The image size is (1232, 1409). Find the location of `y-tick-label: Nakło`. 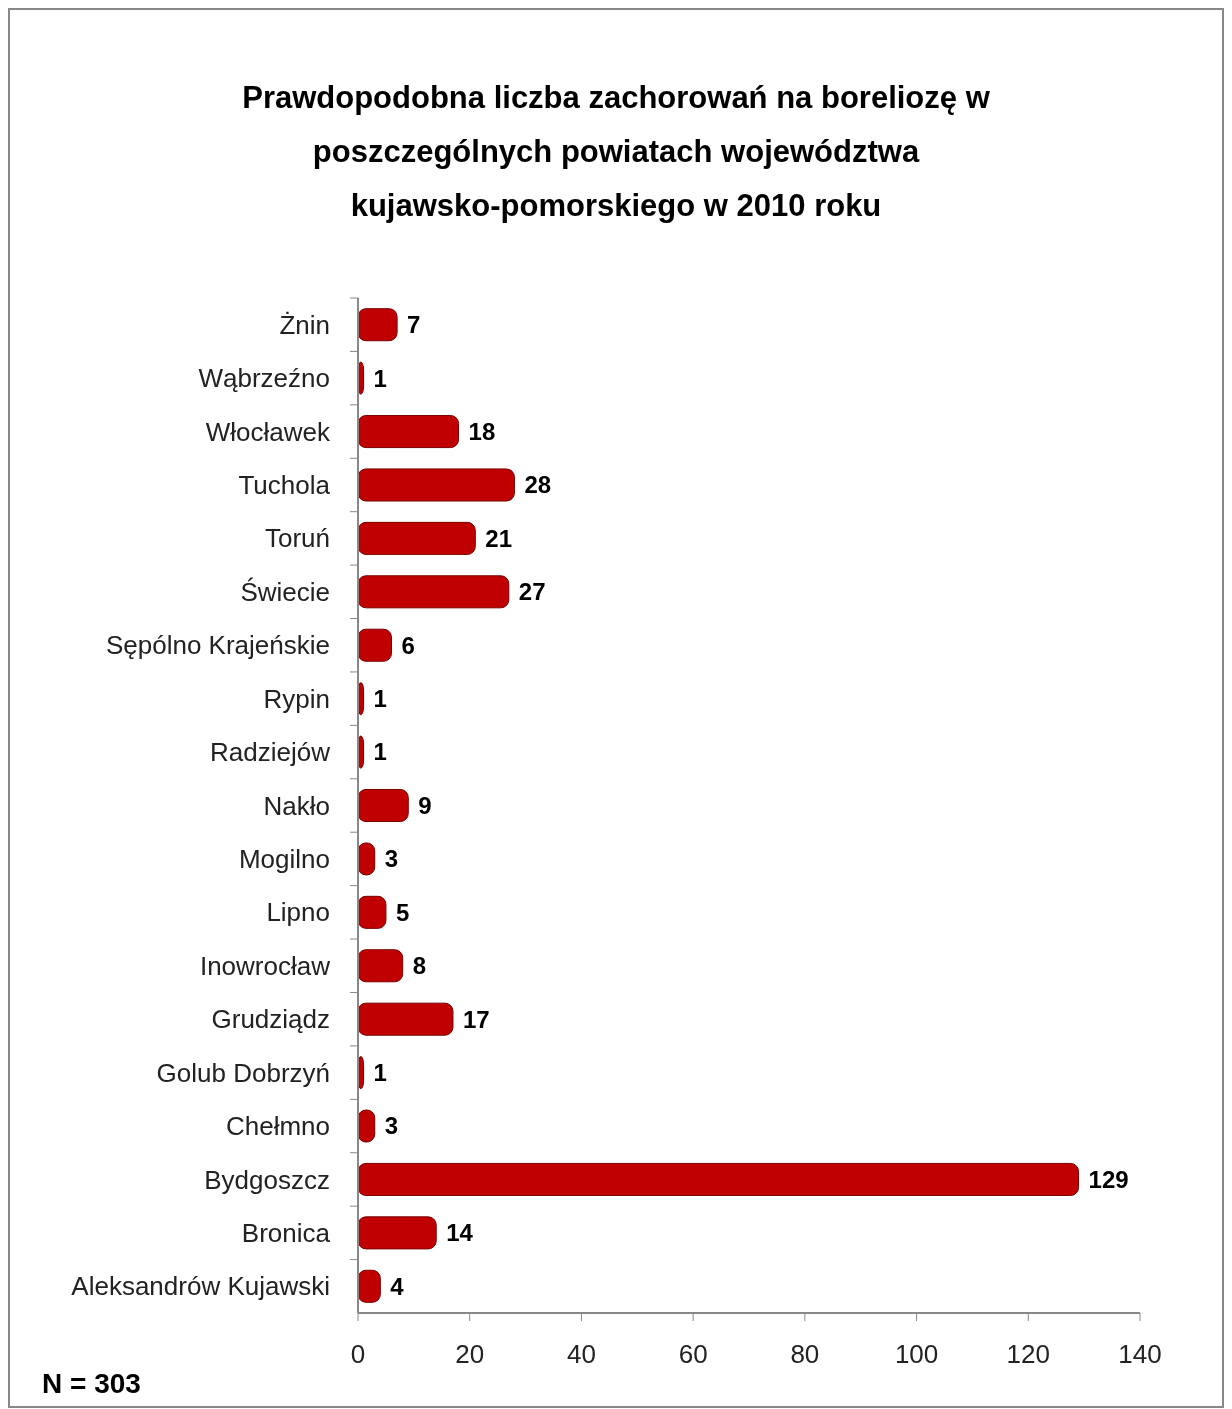

y-tick-label: Nakło is located at coordinates (296, 805).